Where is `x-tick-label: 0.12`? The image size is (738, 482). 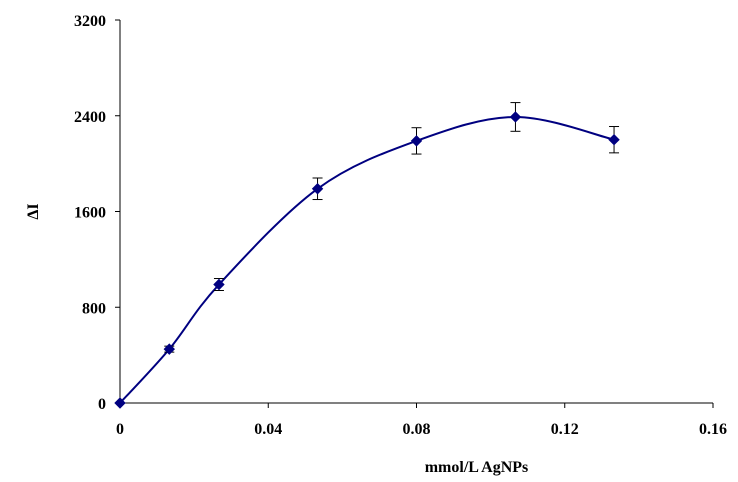
x-tick-label: 0.12 is located at coordinates (565, 429).